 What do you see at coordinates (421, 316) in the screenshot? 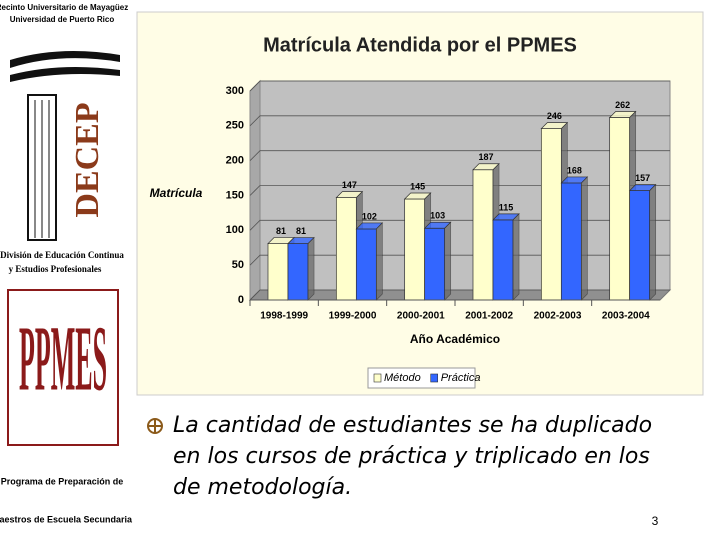
I see `x-tick-label: 2000-2001` at bounding box center [421, 316].